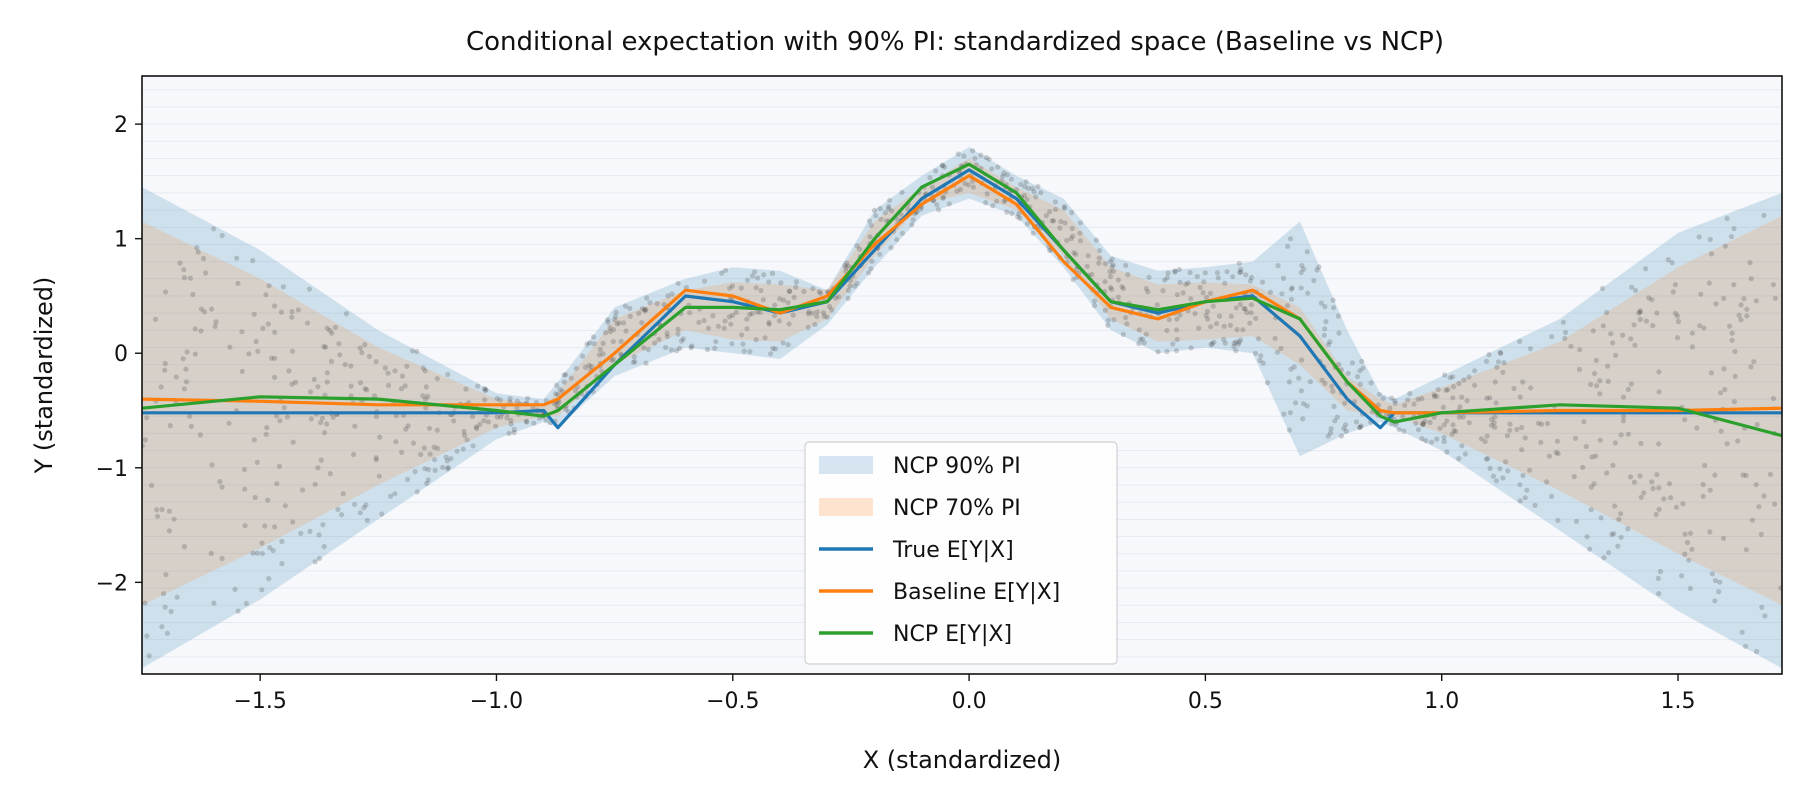  I want to click on x-tick-label: −0.5, so click(732, 701).